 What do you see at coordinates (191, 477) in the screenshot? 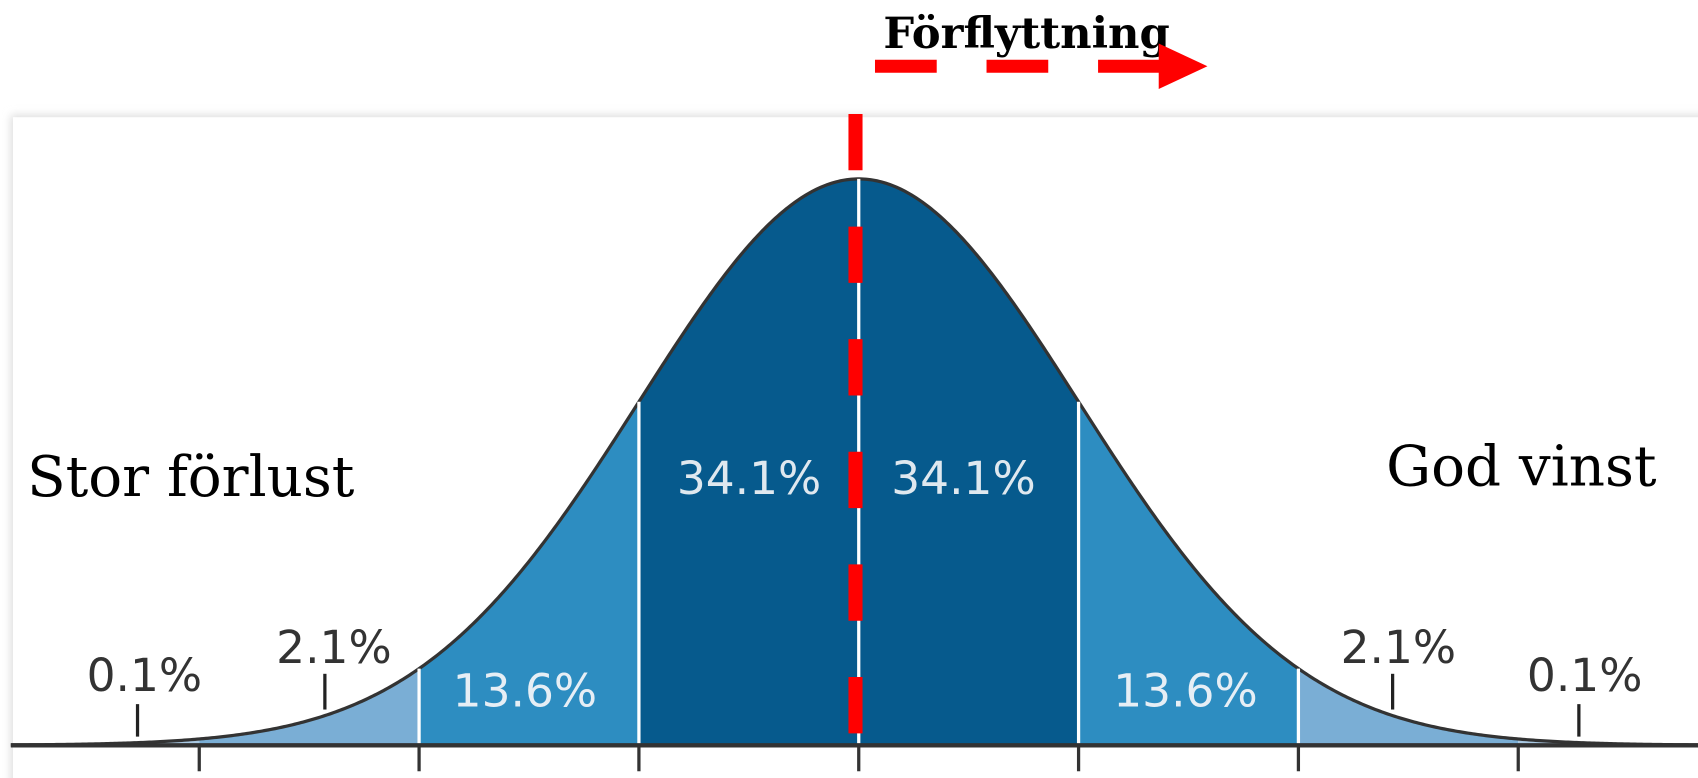
I see `left-label: Stor förlust` at bounding box center [191, 477].